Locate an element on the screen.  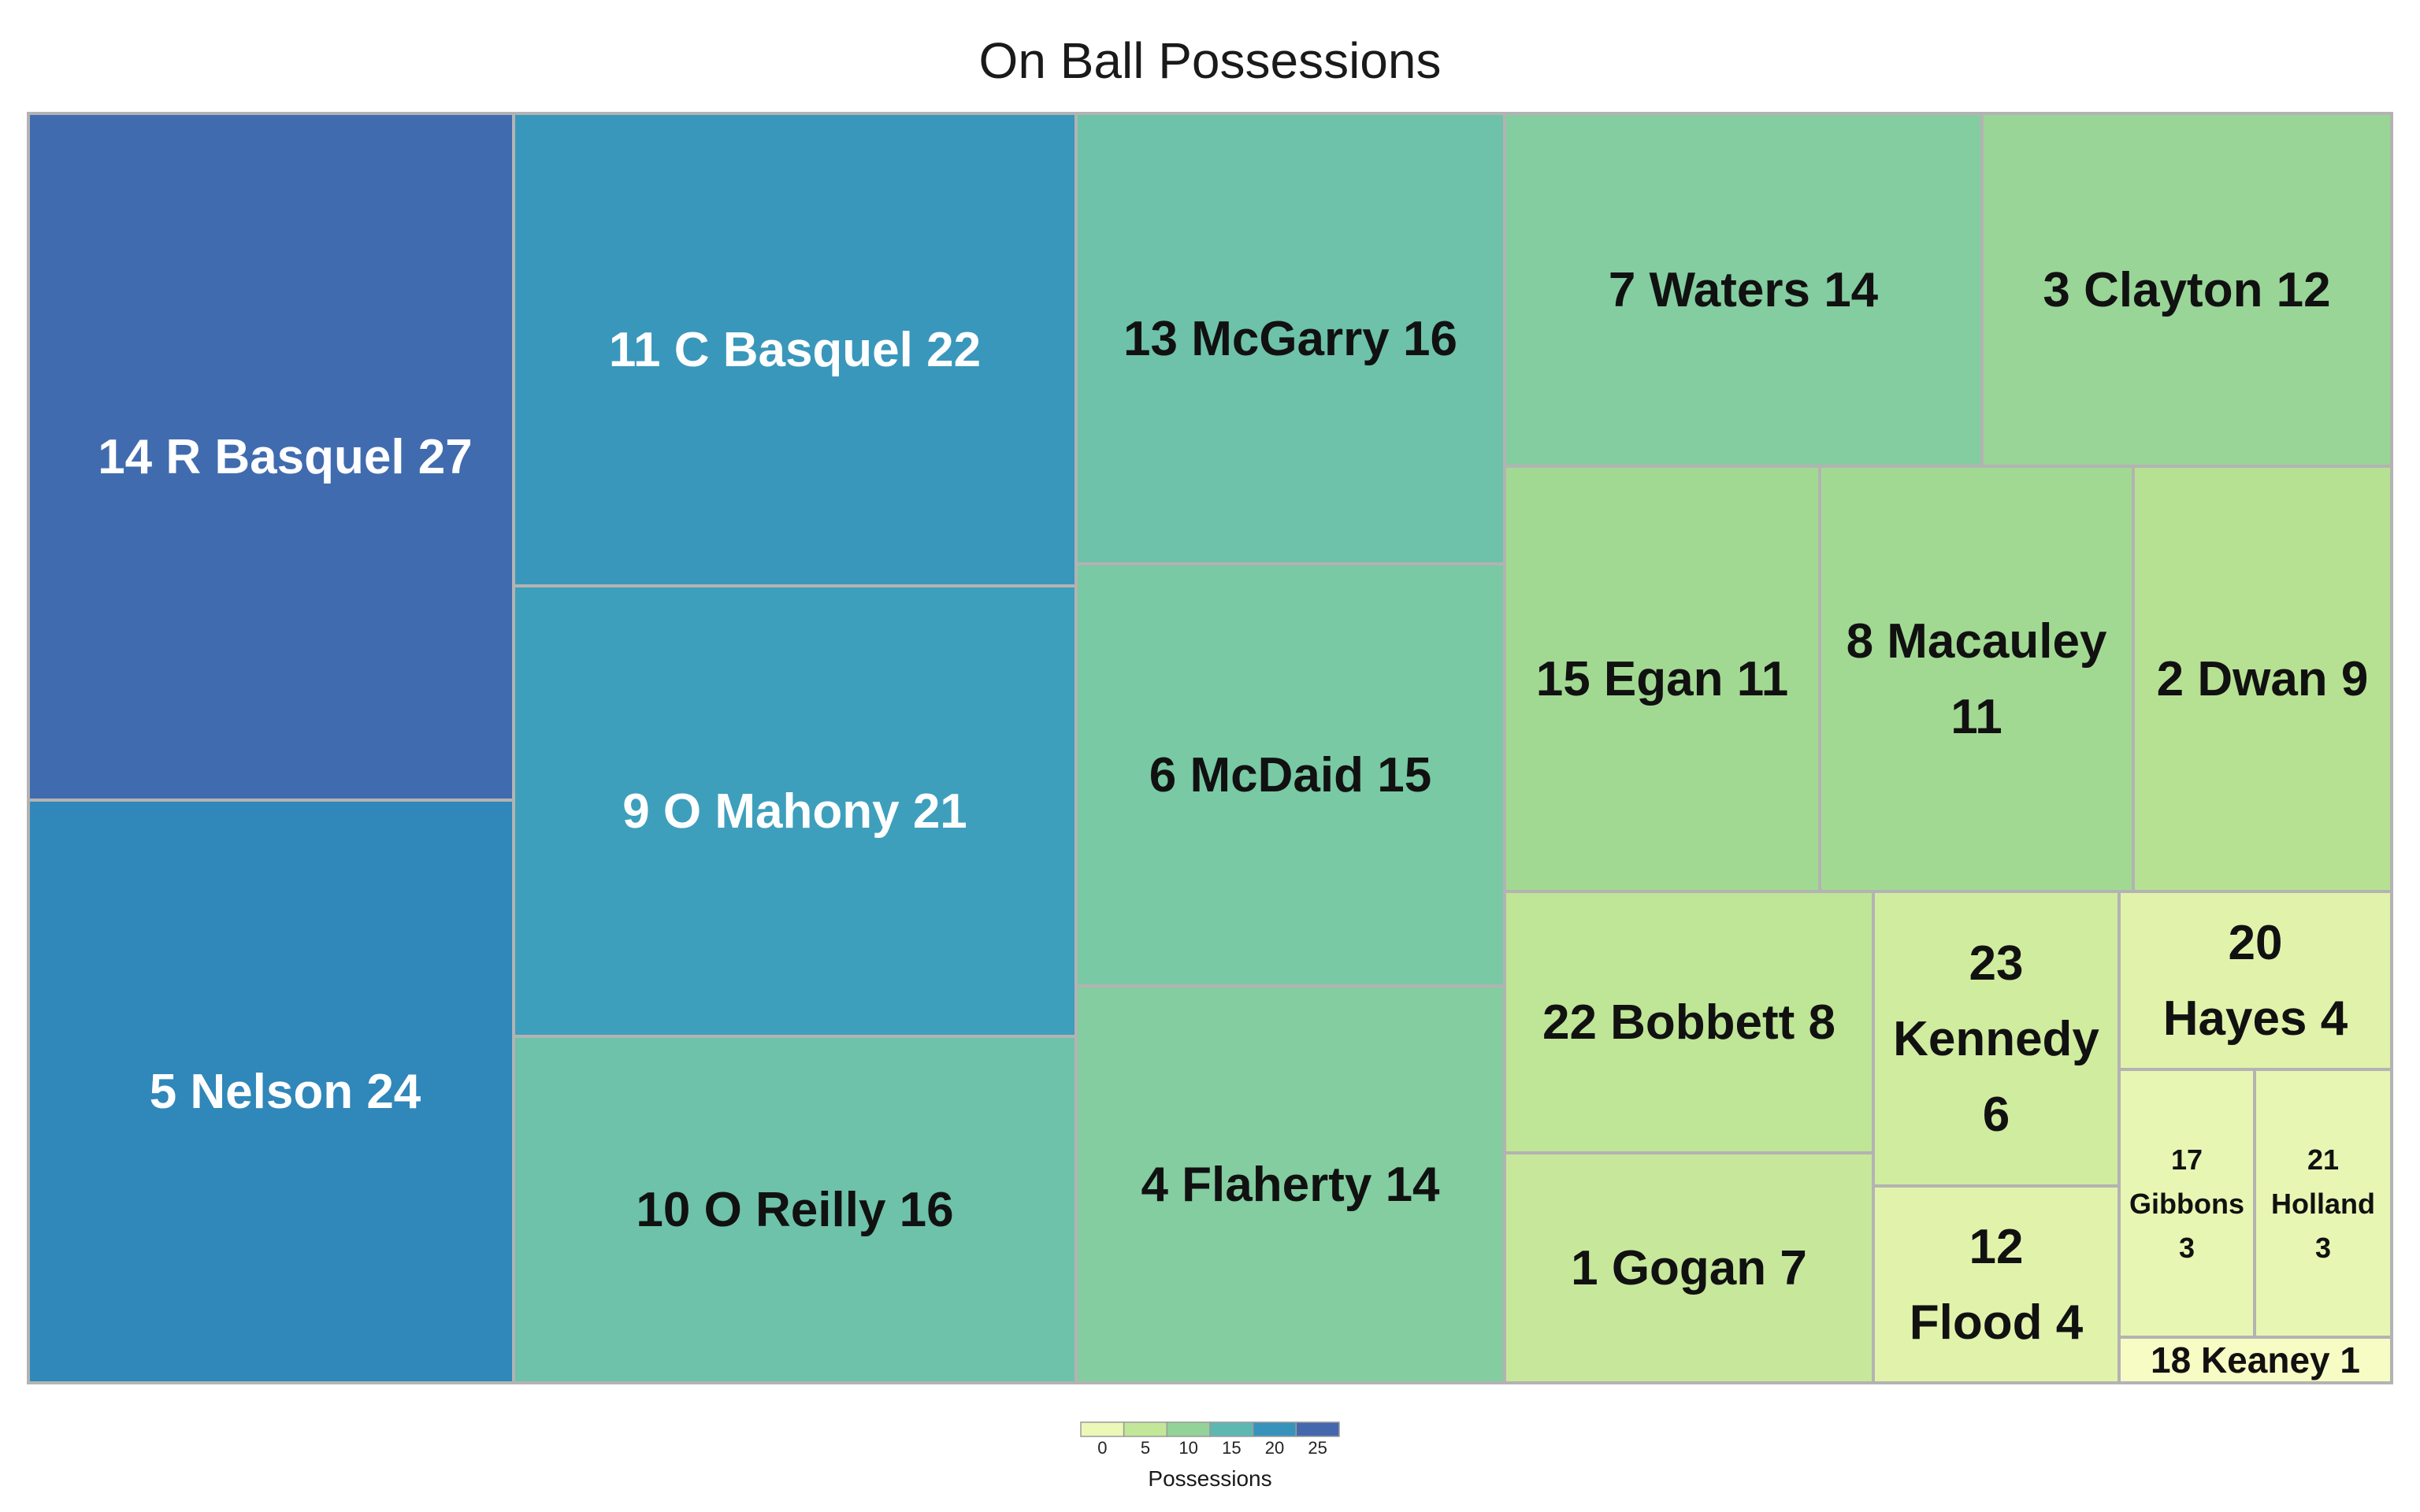
treemap-label-12-flood-4: 12 Flood 4 is located at coordinates (1997, 1284).